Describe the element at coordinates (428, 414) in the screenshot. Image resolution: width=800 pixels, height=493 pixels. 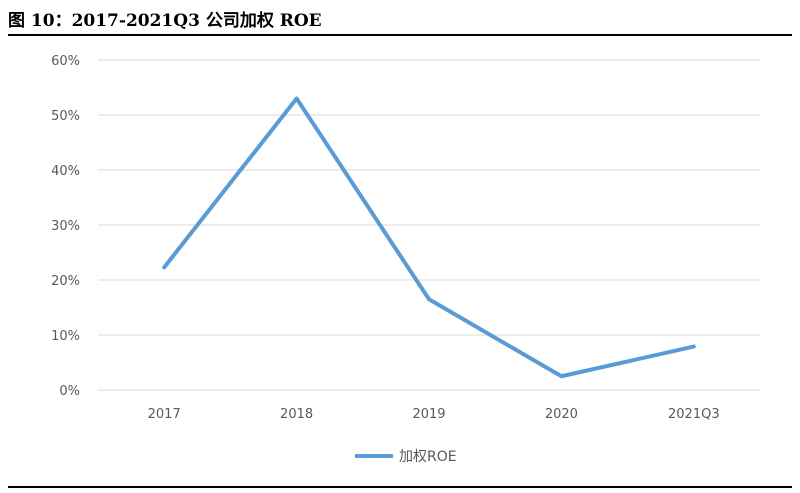
I see `x-tick-label: 2019` at that location.